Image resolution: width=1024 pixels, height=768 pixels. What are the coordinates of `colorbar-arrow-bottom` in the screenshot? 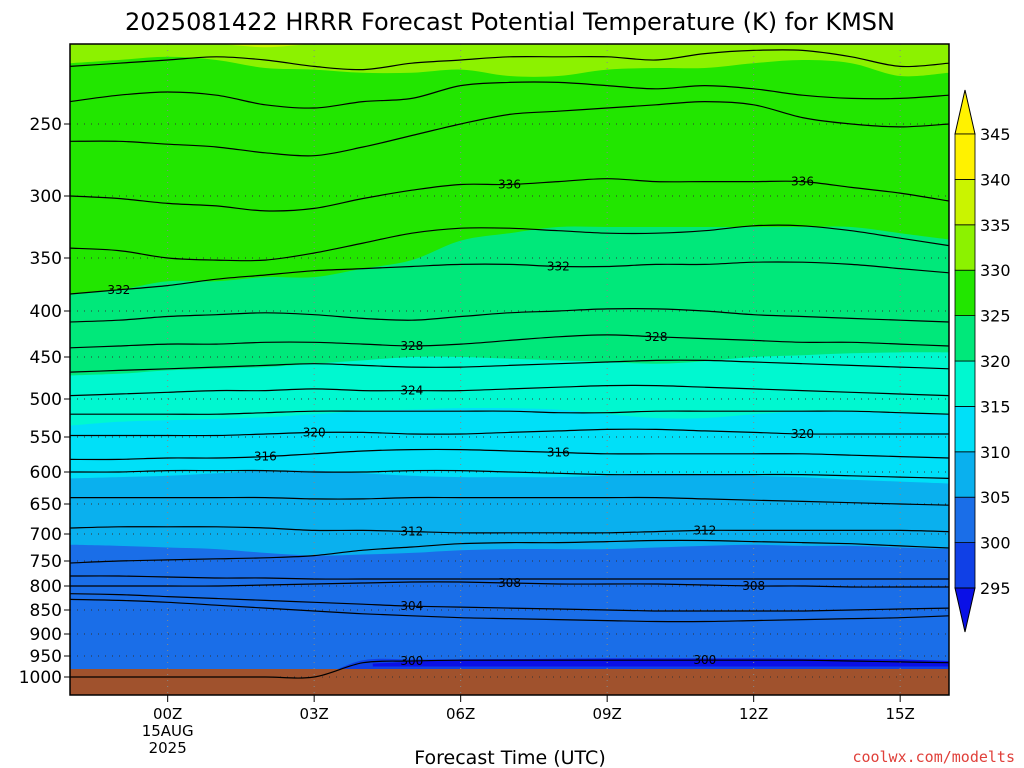 It's located at (965, 610).